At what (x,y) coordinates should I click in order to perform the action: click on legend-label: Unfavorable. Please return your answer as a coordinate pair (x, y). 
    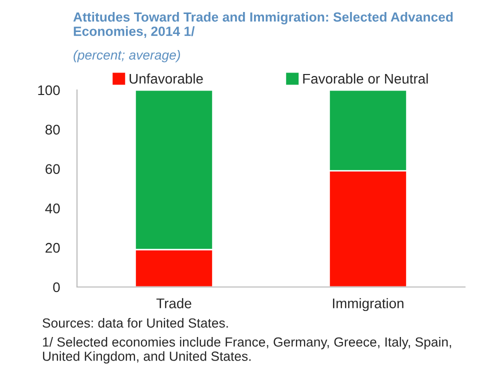
    Looking at the image, I should click on (166, 78).